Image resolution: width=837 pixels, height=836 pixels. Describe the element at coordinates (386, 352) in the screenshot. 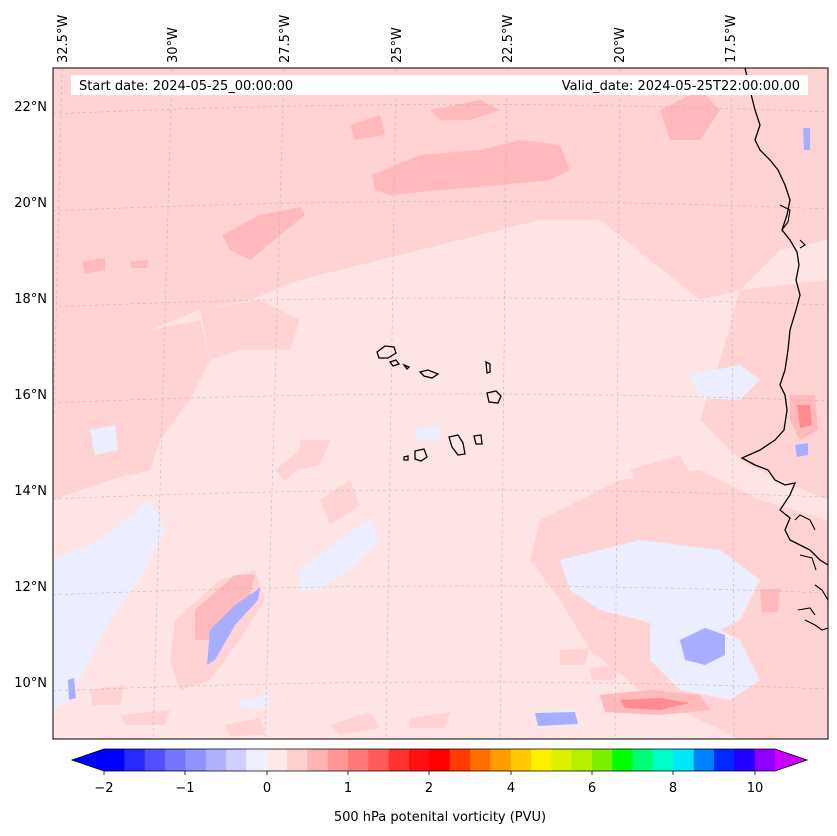

I see `island-santo-antao` at that location.